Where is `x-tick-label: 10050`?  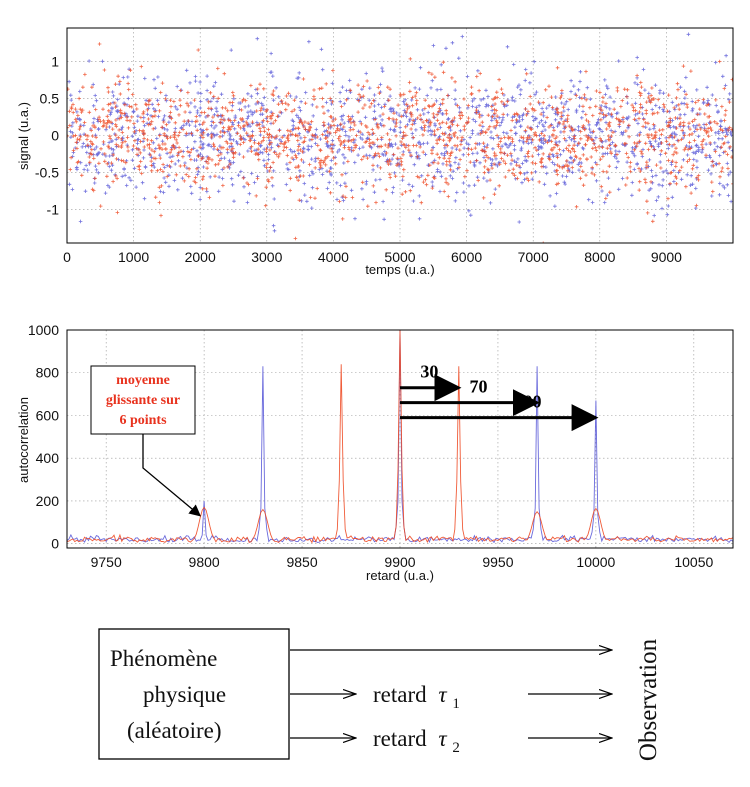
x-tick-label: 10050 is located at coordinates (693, 562).